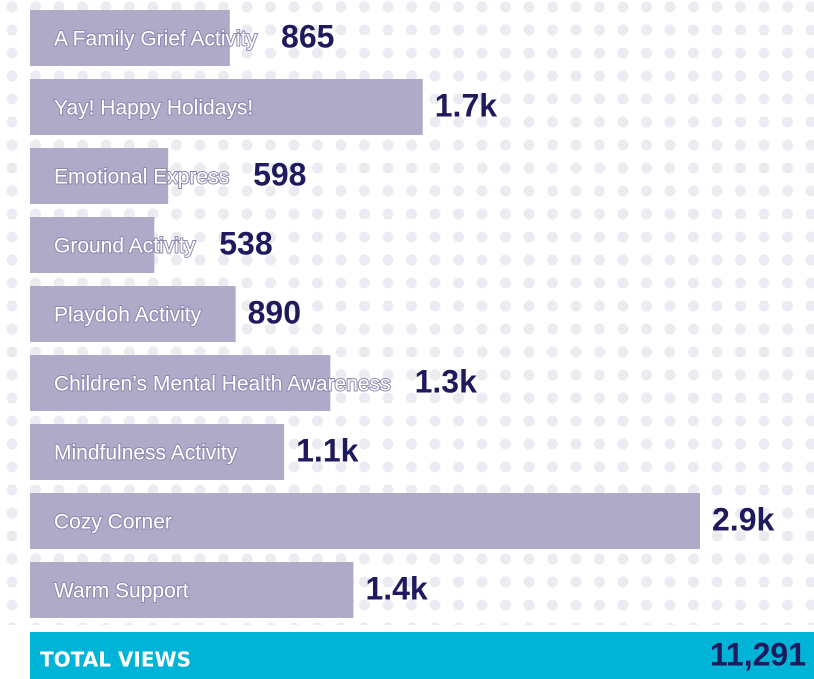  I want to click on value-label: 1.7k, so click(466, 105).